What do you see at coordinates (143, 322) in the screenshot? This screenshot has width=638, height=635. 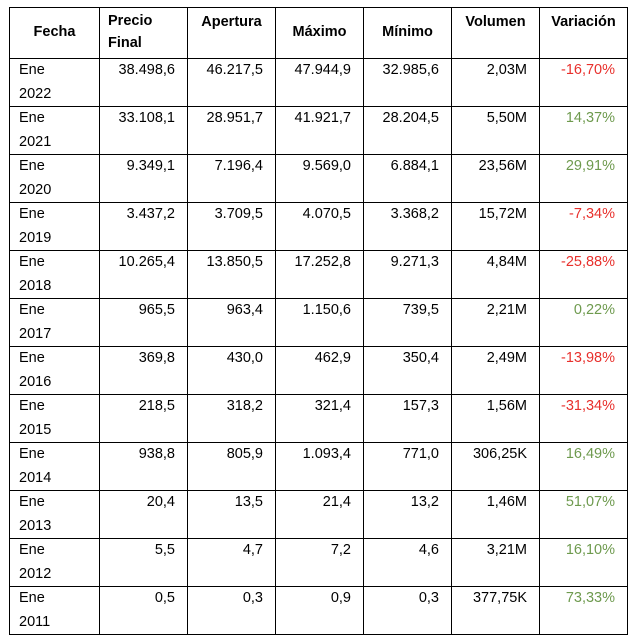 I see `cell-precio-final: 965,5` at bounding box center [143, 322].